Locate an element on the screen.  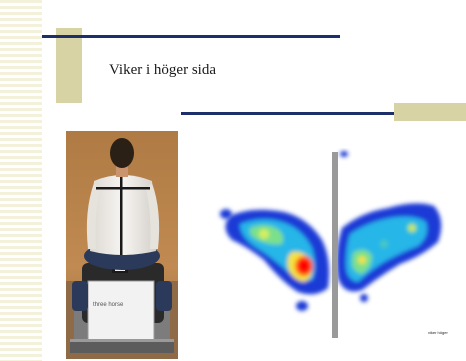
slide-title: Viker i höger sida is located at coordinates (162, 70).